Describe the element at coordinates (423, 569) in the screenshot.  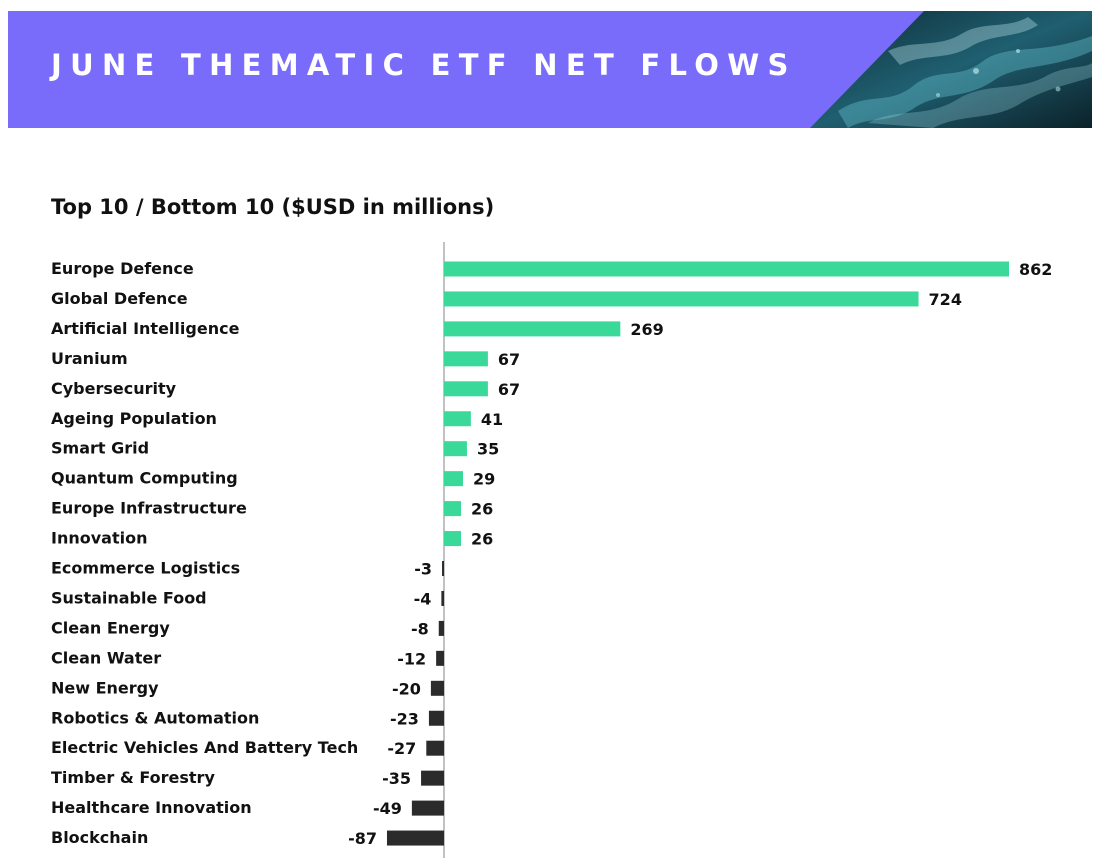
I see `data-label: -3` at that location.